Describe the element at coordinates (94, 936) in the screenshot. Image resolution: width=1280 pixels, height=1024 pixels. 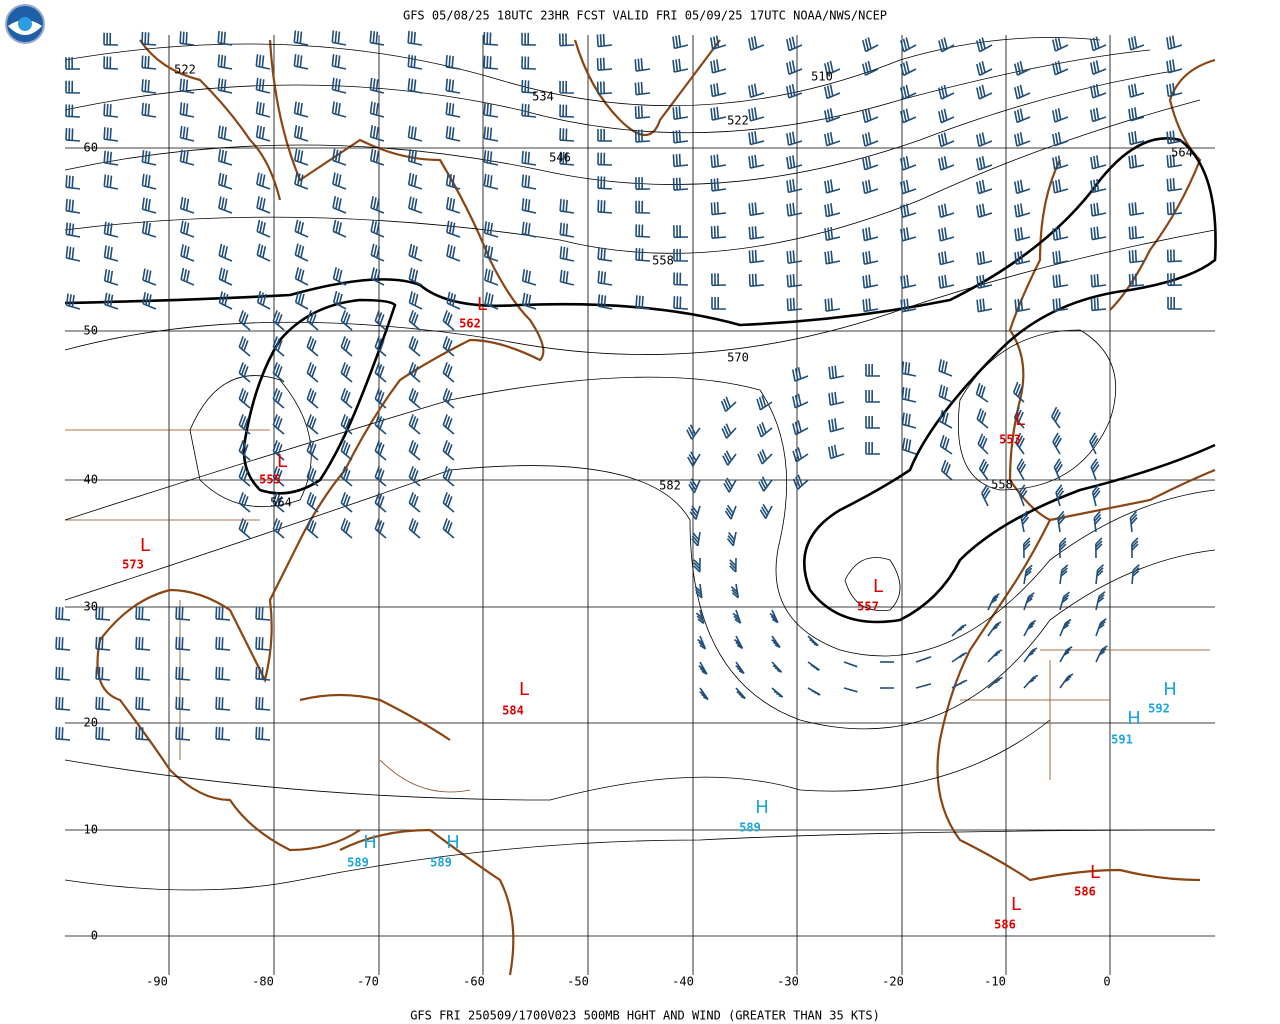
I see `latitude-label: 0` at that location.